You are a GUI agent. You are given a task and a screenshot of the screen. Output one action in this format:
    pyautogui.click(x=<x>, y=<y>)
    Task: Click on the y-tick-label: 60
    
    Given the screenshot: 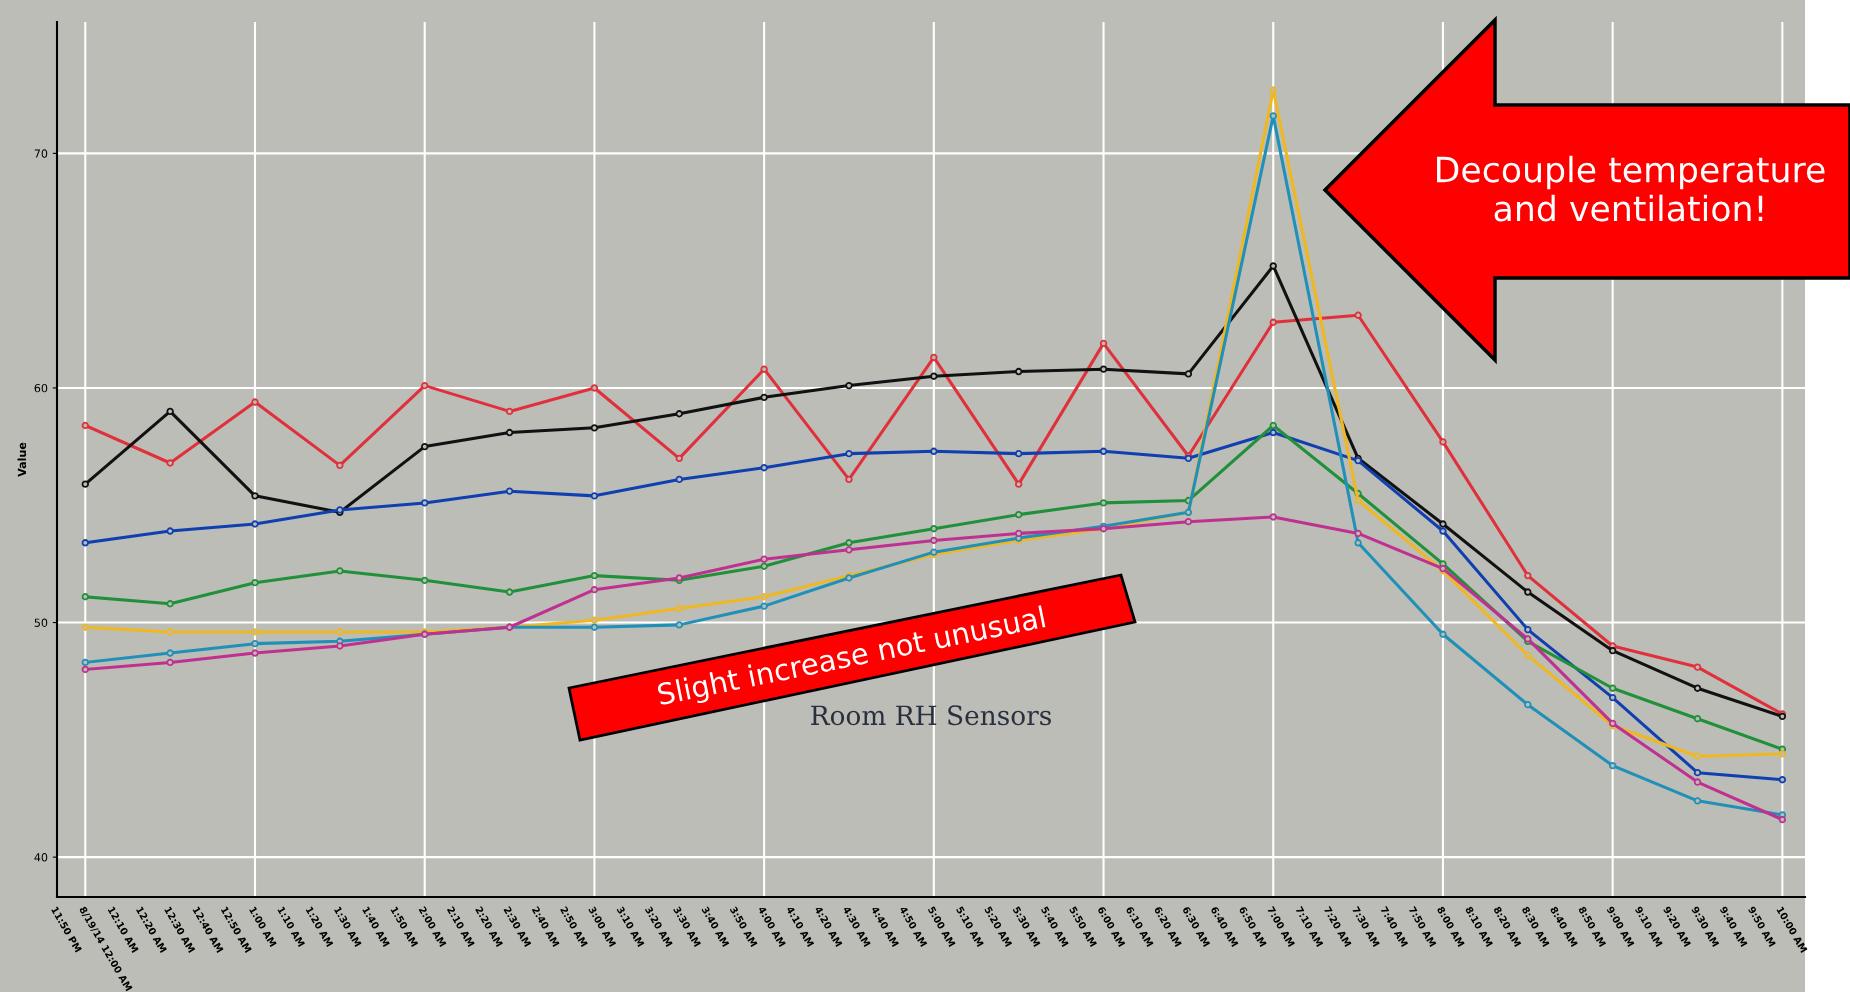 What is the action you would take?
    pyautogui.click(x=41, y=388)
    